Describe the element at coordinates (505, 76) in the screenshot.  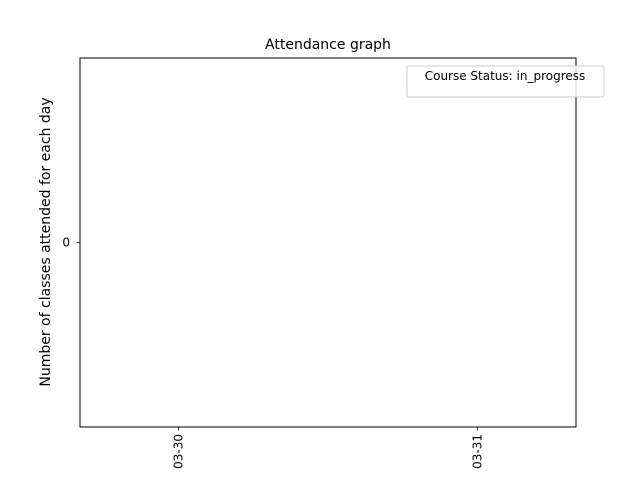
I see `legend-title: Course Status: in_progress` at that location.